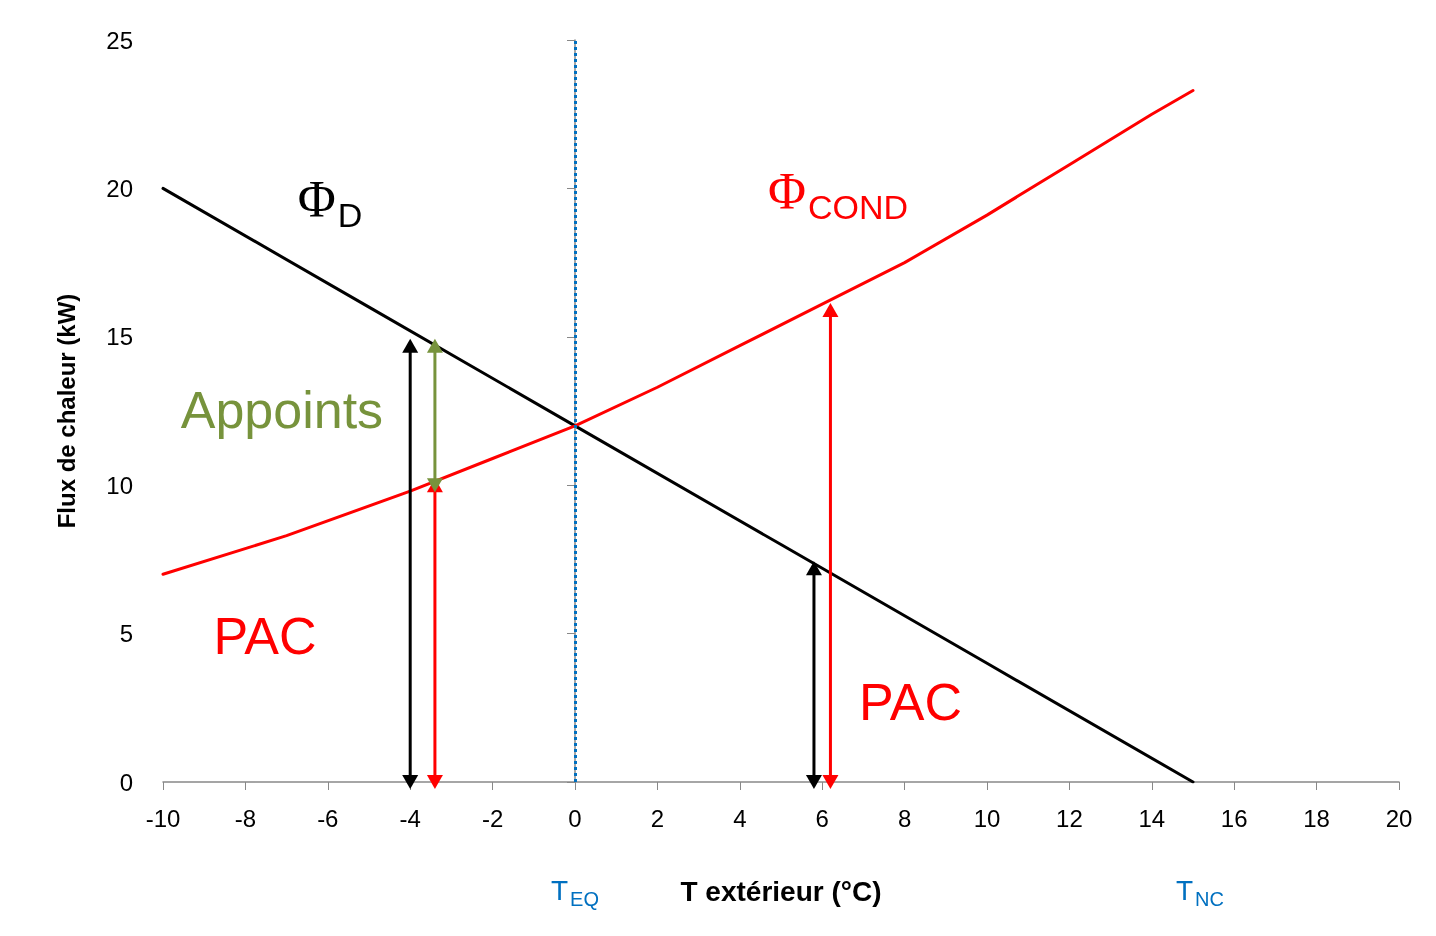  Describe the element at coordinates (1399, 818) in the screenshot. I see `x-tick-label: 20` at that location.